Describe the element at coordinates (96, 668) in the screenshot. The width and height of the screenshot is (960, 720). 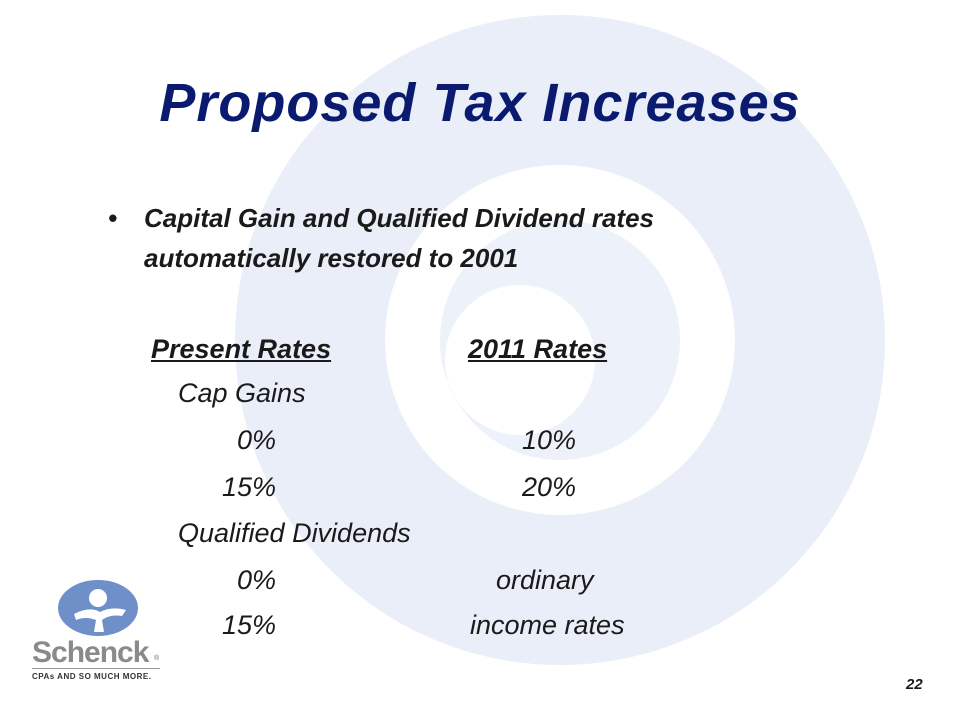
I see `logo-divider` at that location.